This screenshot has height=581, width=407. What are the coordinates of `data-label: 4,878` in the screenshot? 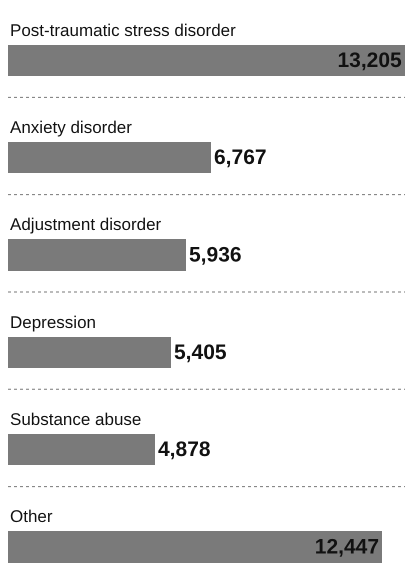 It's located at (184, 449).